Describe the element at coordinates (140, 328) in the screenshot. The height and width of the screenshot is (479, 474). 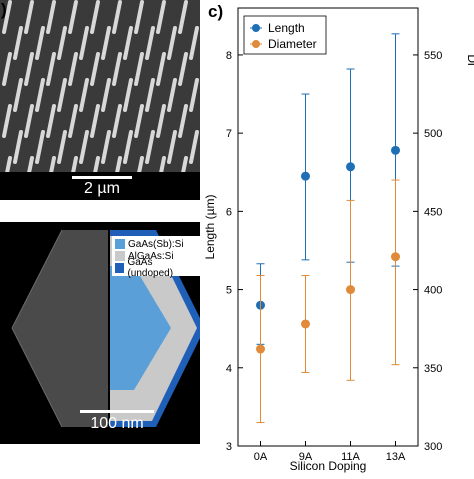
I see `gaas-sb-core` at that location.